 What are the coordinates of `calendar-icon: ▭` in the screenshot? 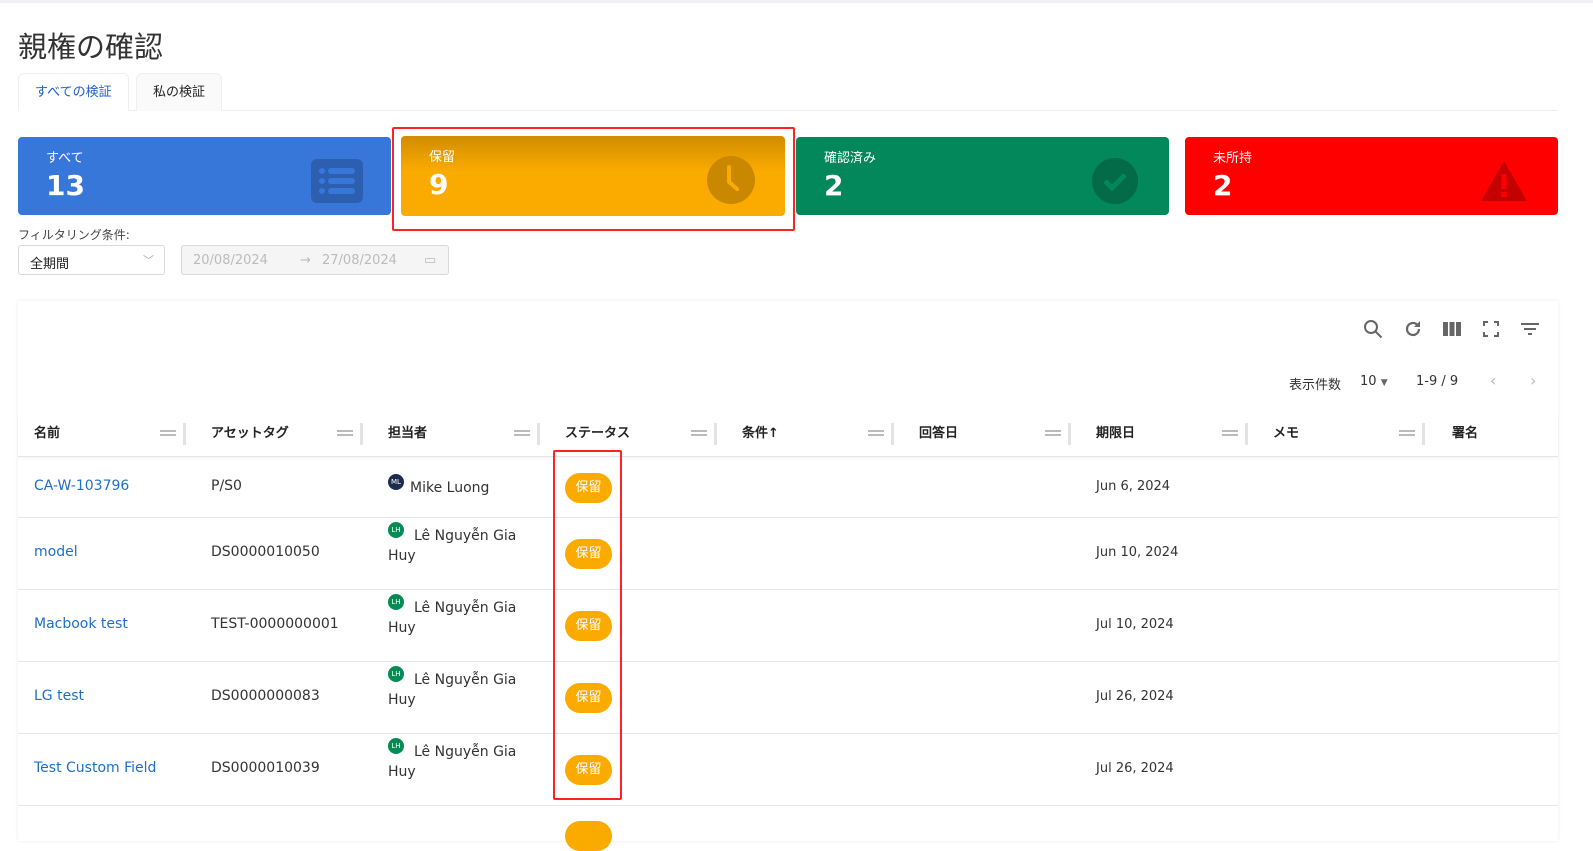 It's located at (430, 260).